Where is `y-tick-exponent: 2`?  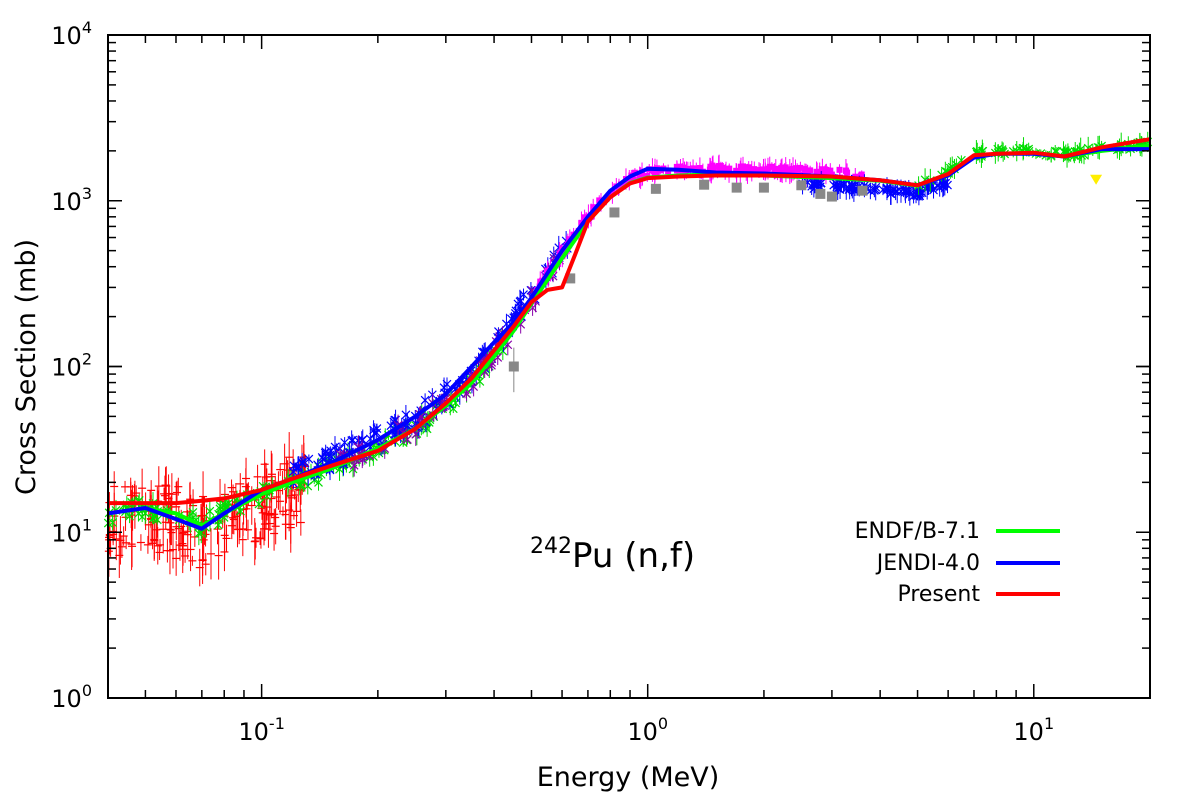
y-tick-exponent: 2 is located at coordinates (87, 359).